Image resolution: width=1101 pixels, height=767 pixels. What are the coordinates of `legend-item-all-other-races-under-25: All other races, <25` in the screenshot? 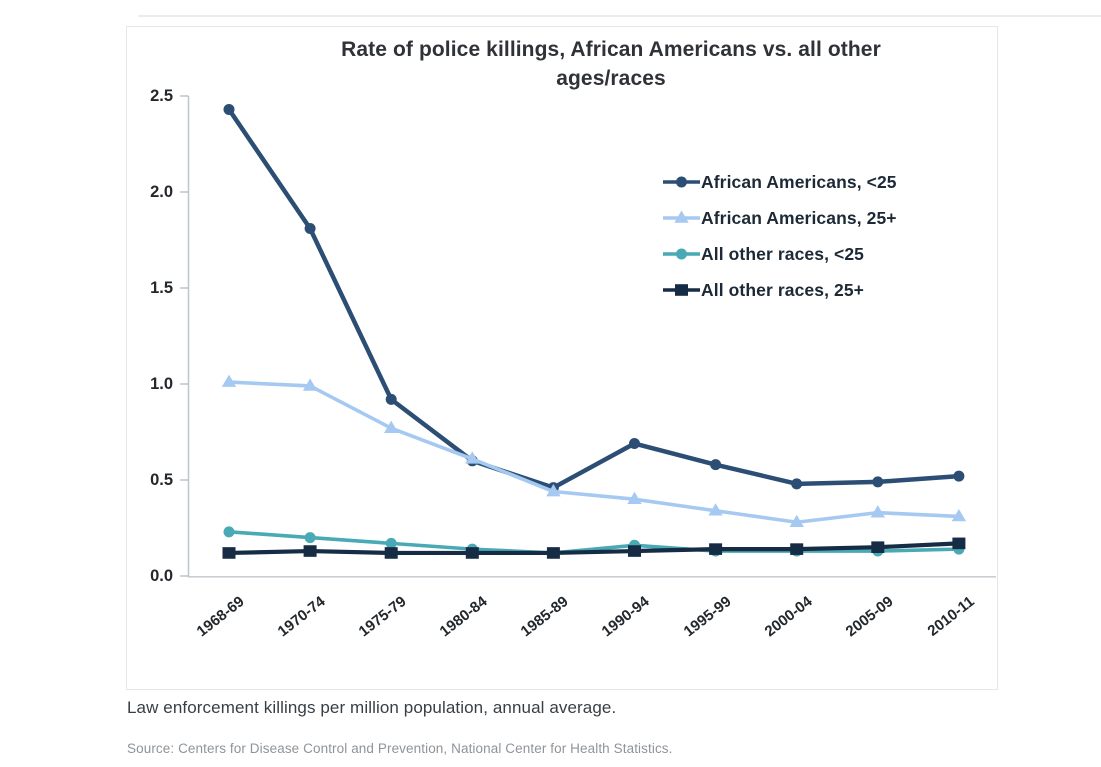 It's located at (780, 254).